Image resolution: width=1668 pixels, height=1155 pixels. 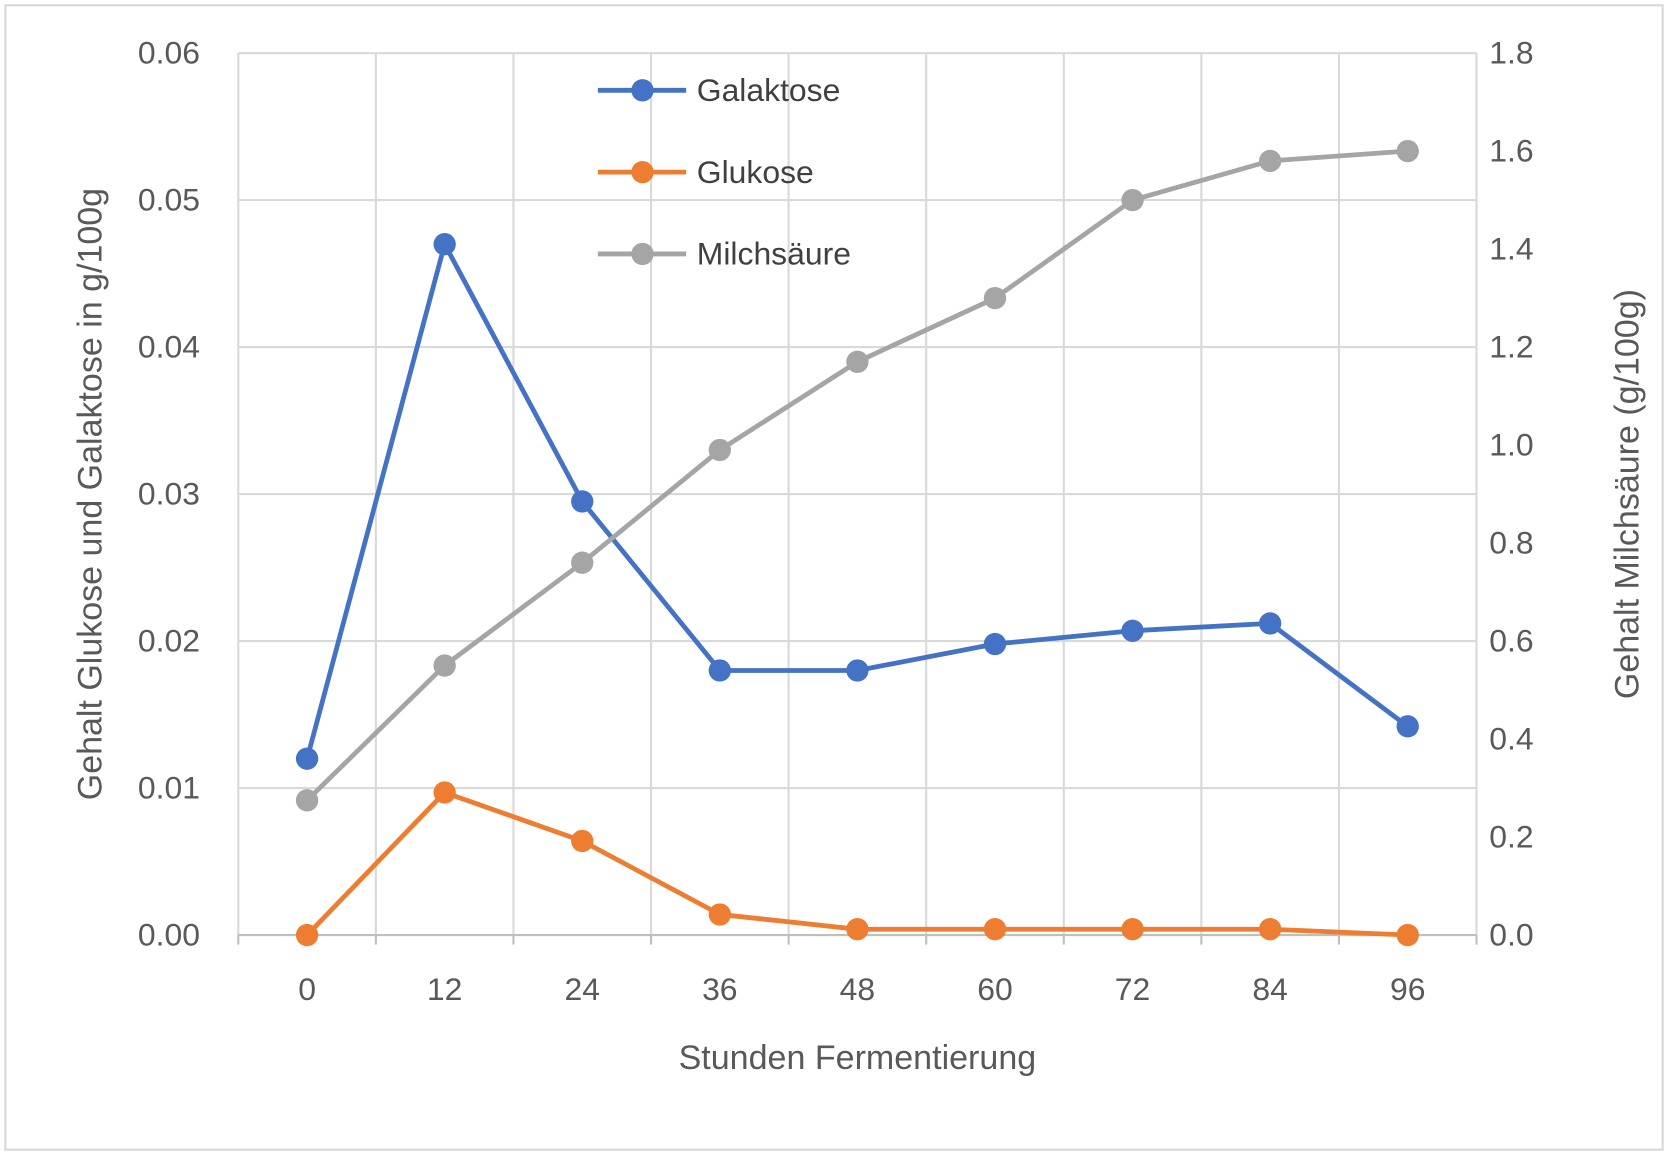 I want to click on y-tick-label-right: 0.4, so click(x=1511, y=739).